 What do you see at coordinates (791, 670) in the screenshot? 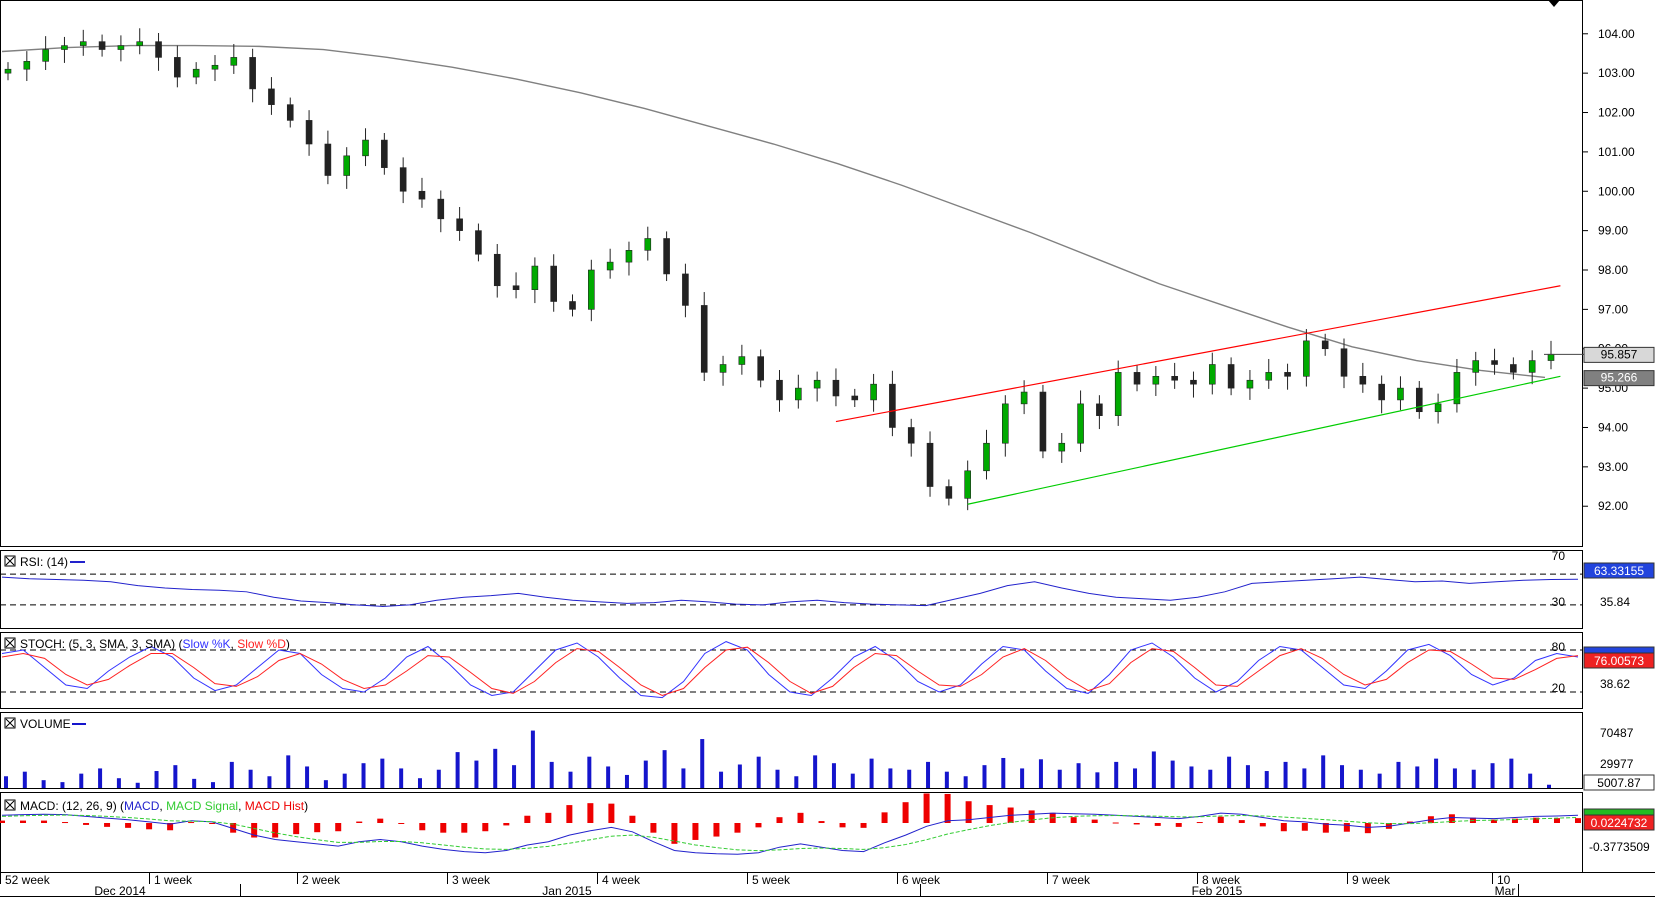
I see `stoch-pane` at bounding box center [791, 670].